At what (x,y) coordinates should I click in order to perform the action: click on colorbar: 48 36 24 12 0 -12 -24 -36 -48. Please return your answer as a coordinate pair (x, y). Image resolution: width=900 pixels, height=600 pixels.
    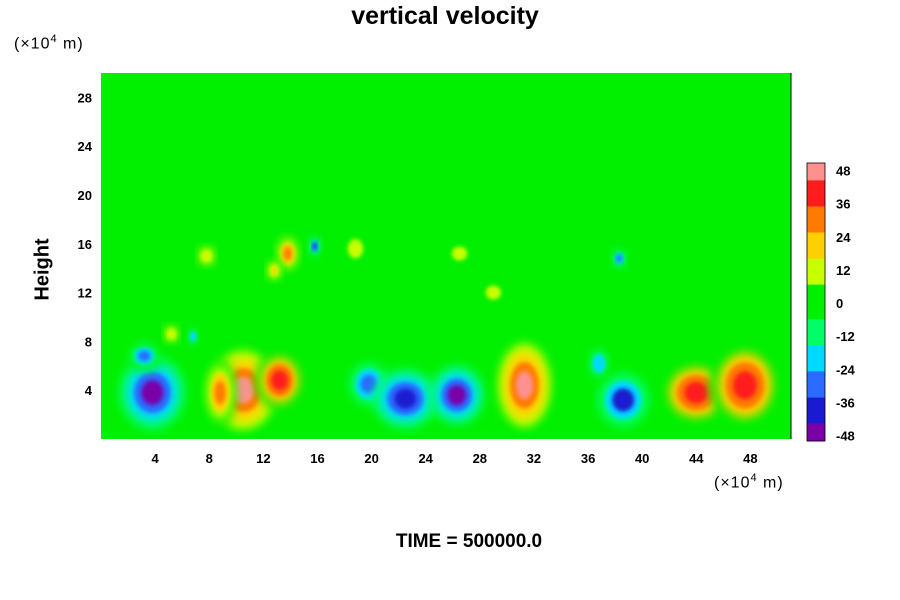
    Looking at the image, I should click on (831, 303).